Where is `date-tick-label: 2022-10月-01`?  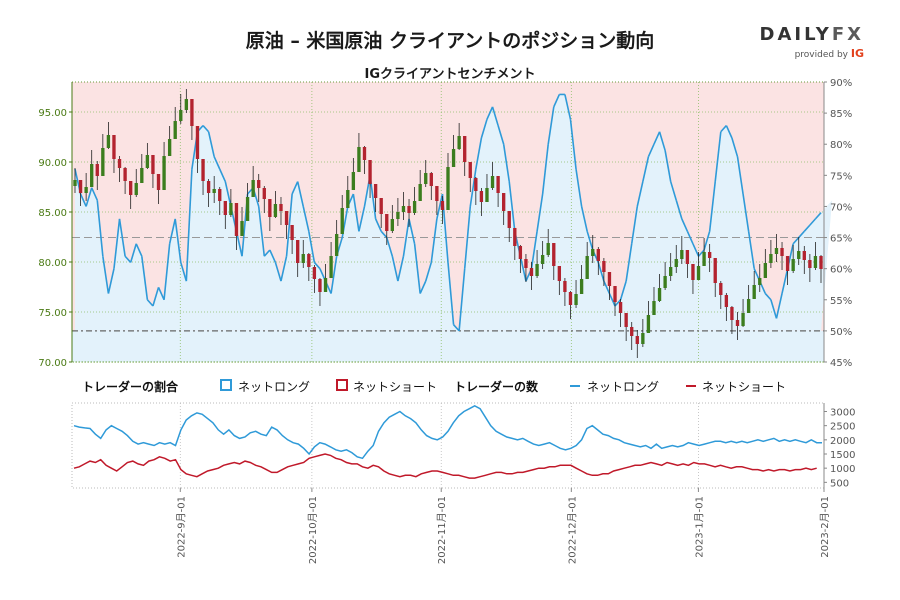 date-tick-label: 2022-10月-01 is located at coordinates (313, 530).